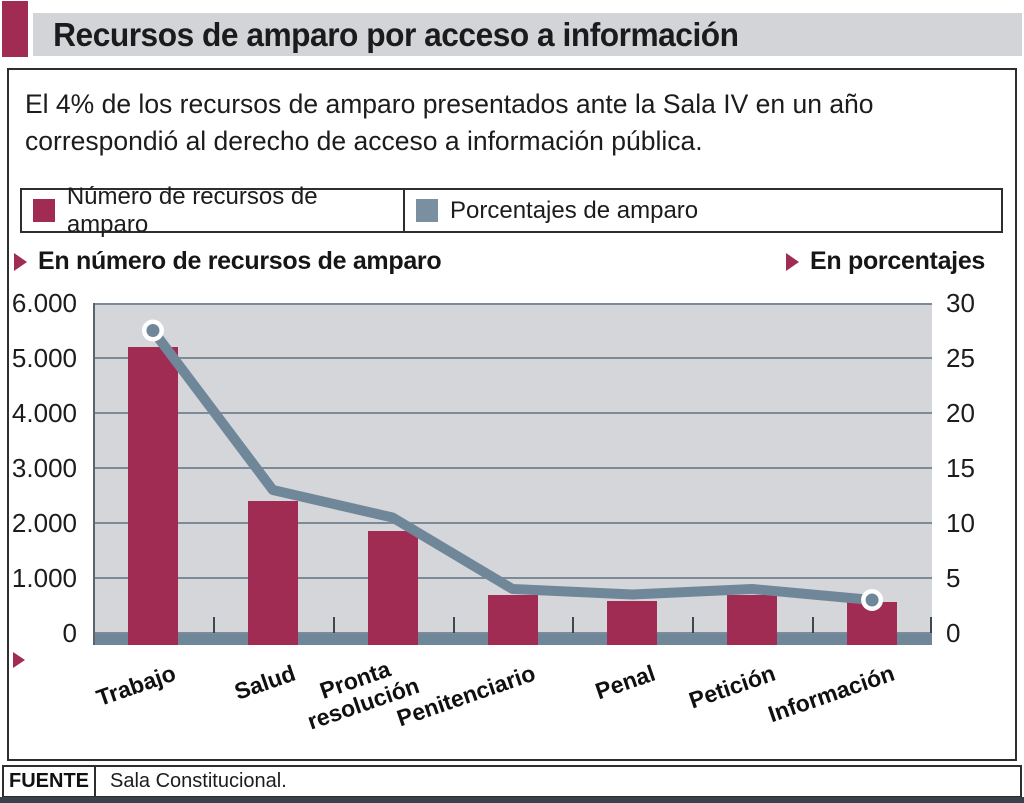  What do you see at coordinates (240, 261) in the screenshot?
I see `left-axis-title: En número de recursos de amparo` at bounding box center [240, 261].